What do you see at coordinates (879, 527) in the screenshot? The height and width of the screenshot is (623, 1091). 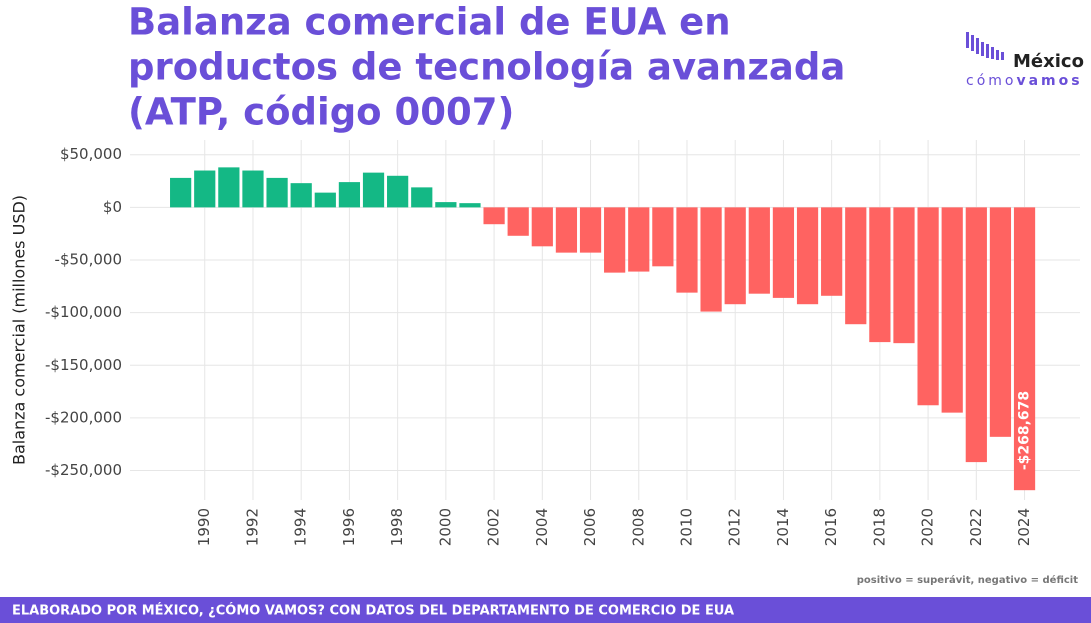 I see `x-tick-label: 2018` at bounding box center [879, 527].